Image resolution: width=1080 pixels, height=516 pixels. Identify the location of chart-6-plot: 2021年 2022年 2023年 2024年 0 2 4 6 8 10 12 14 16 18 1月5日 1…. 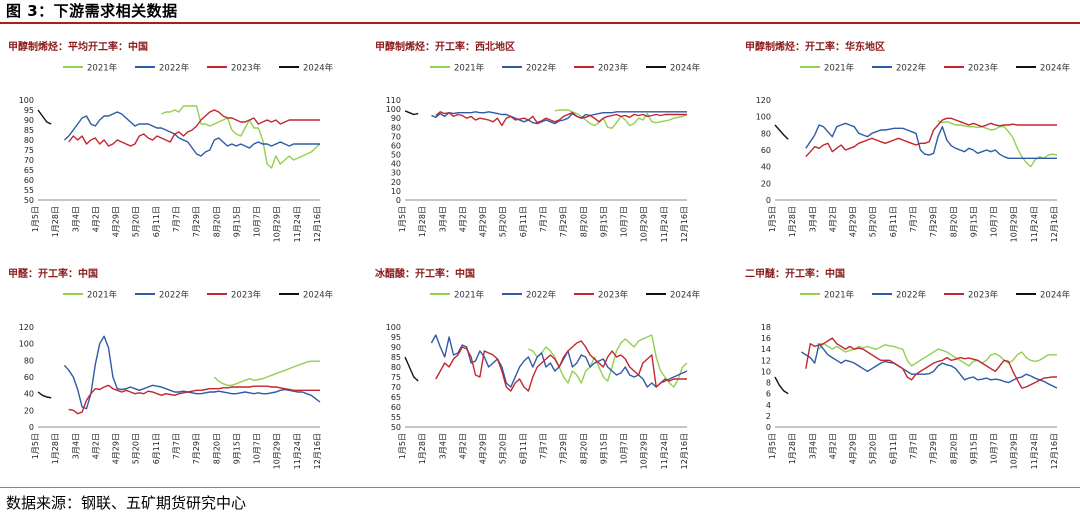
(916, 380).